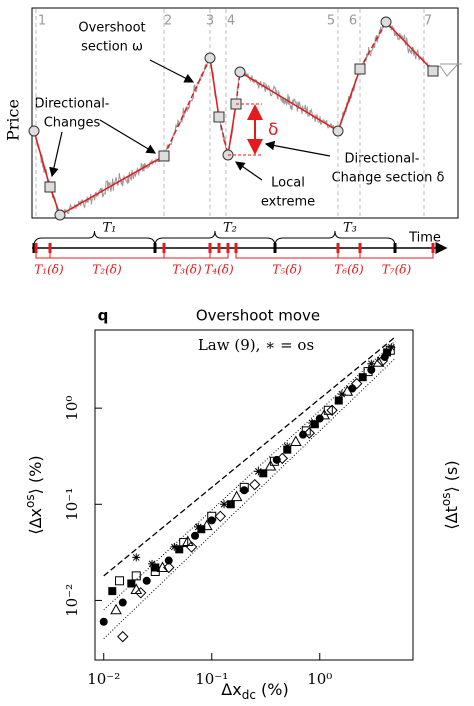 The height and width of the screenshot is (706, 474). What do you see at coordinates (428, 21) in the screenshot?
I see `section-number: 7` at bounding box center [428, 21].